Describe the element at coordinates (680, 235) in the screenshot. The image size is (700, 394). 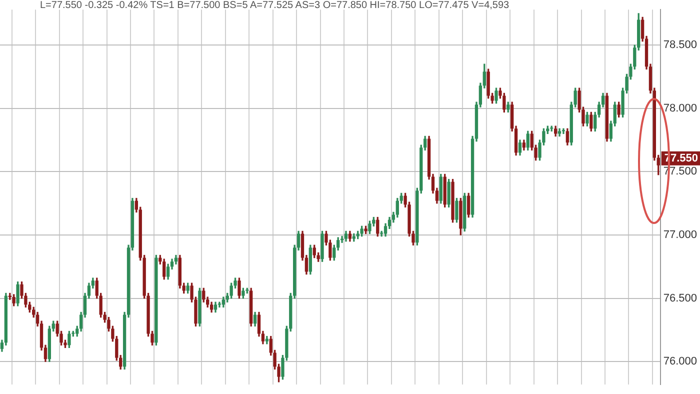
I see `y-tick-label: 77.000` at that location.